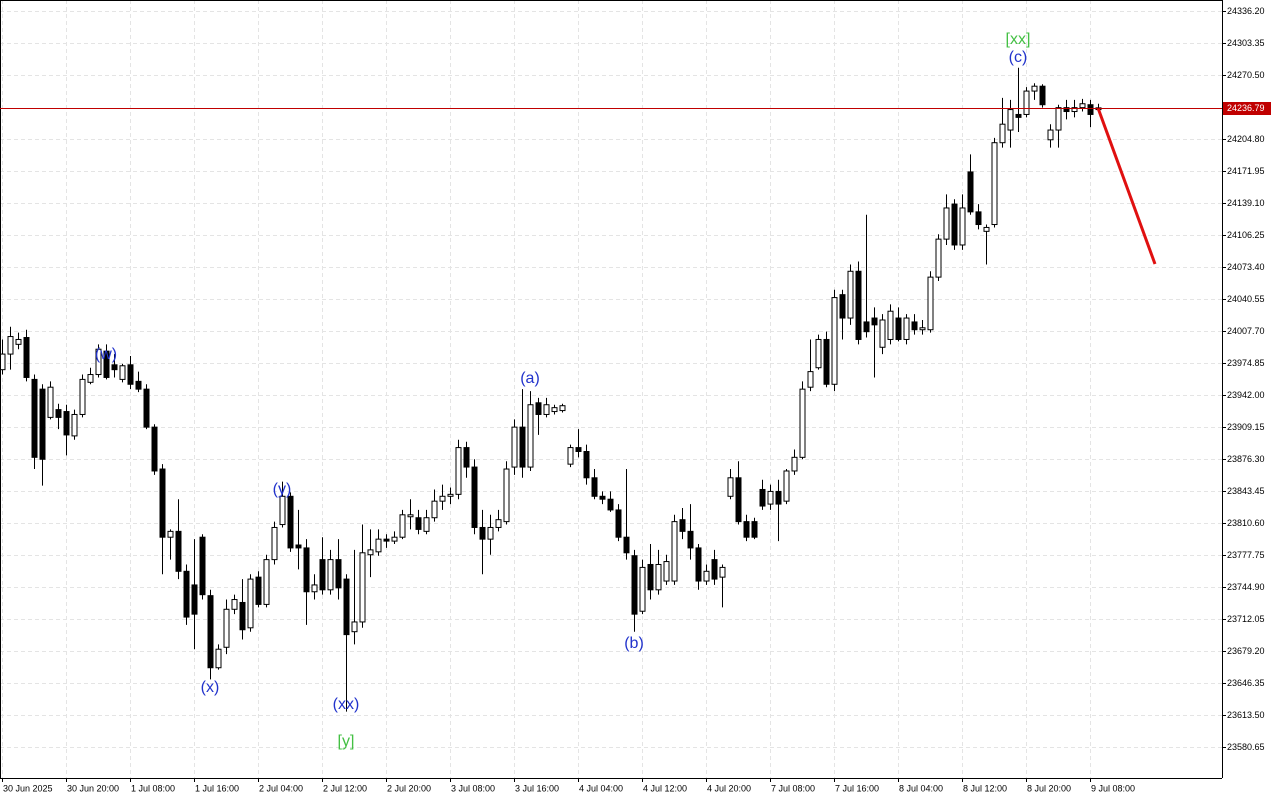  What do you see at coordinates (921, 788) in the screenshot?
I see `x-tick-label: 8 Jul 04:00` at bounding box center [921, 788].